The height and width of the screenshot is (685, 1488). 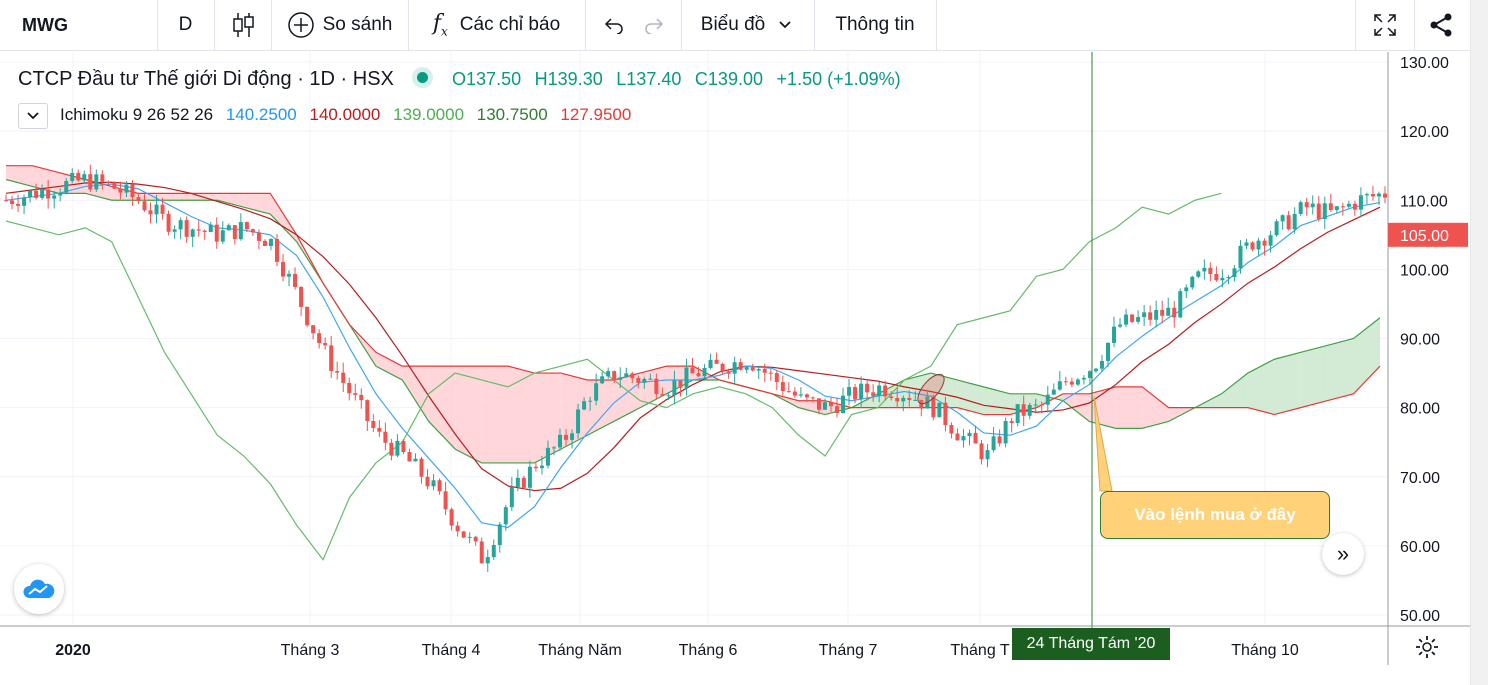 I want to click on info-button: Thông tin, so click(x=875, y=24).